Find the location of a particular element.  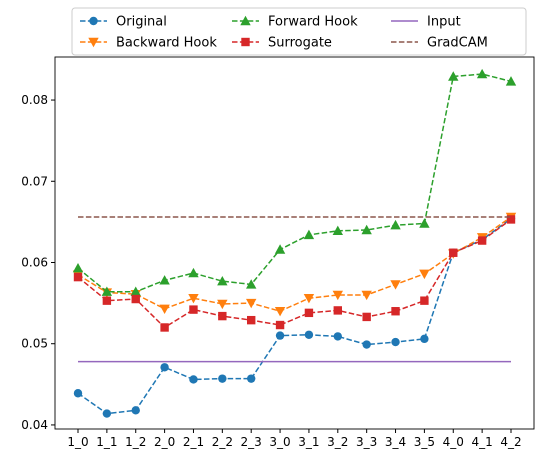

x-tick-label: 1_2 is located at coordinates (135, 442).